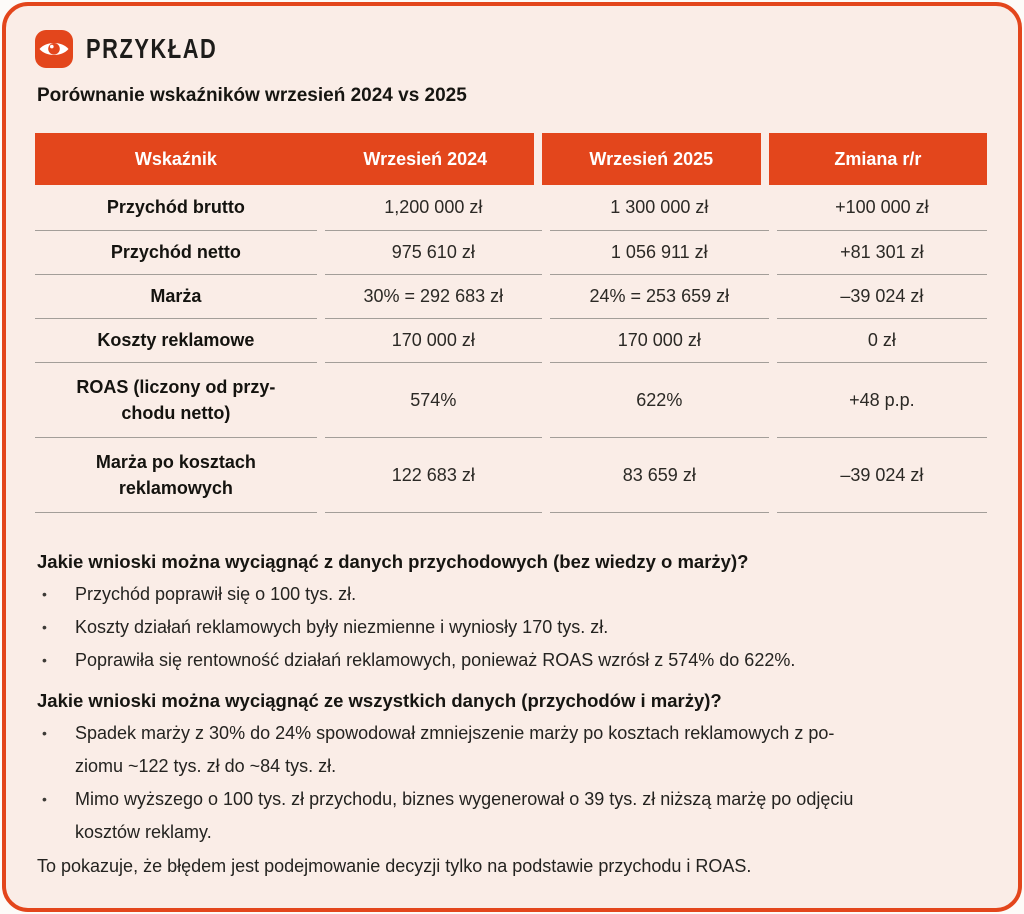  I want to click on row-value-2025: 1 300 000 zł, so click(659, 208).